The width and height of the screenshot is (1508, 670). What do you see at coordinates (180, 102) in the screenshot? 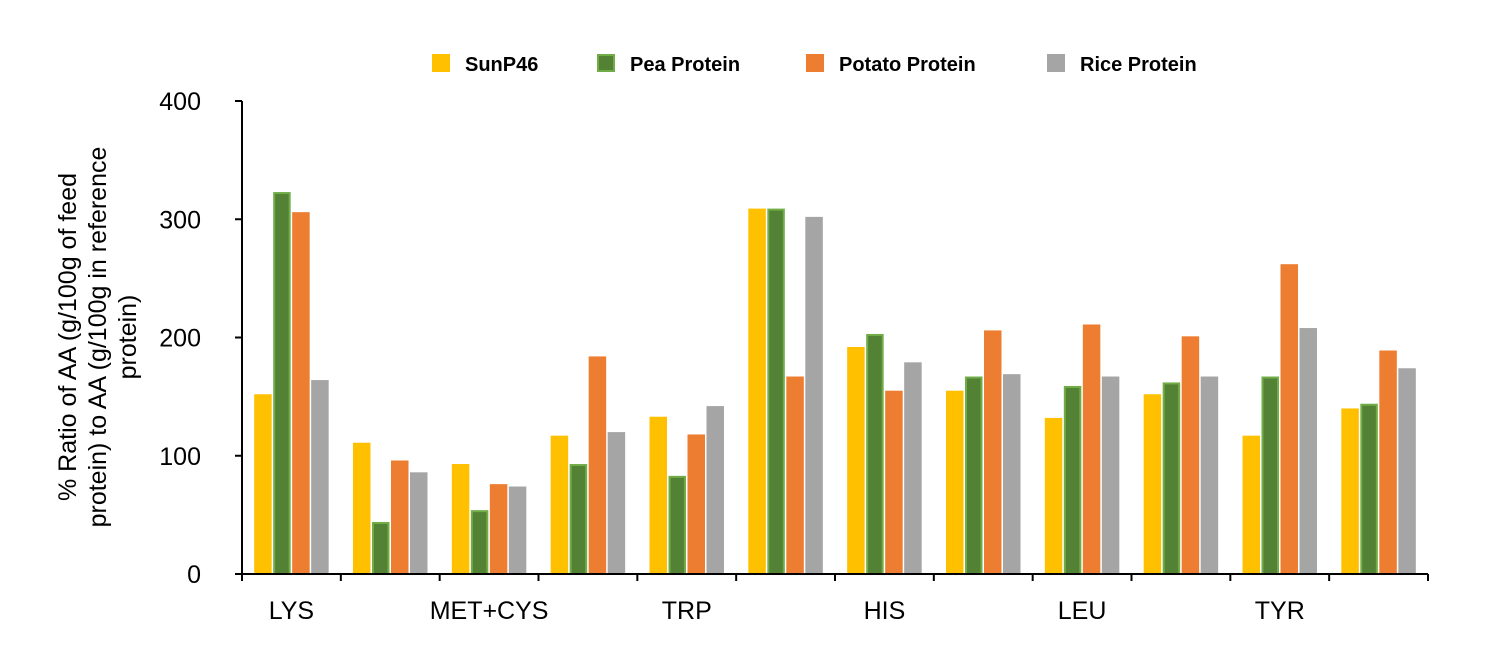
I see `y-tick-label: 400` at bounding box center [180, 102].